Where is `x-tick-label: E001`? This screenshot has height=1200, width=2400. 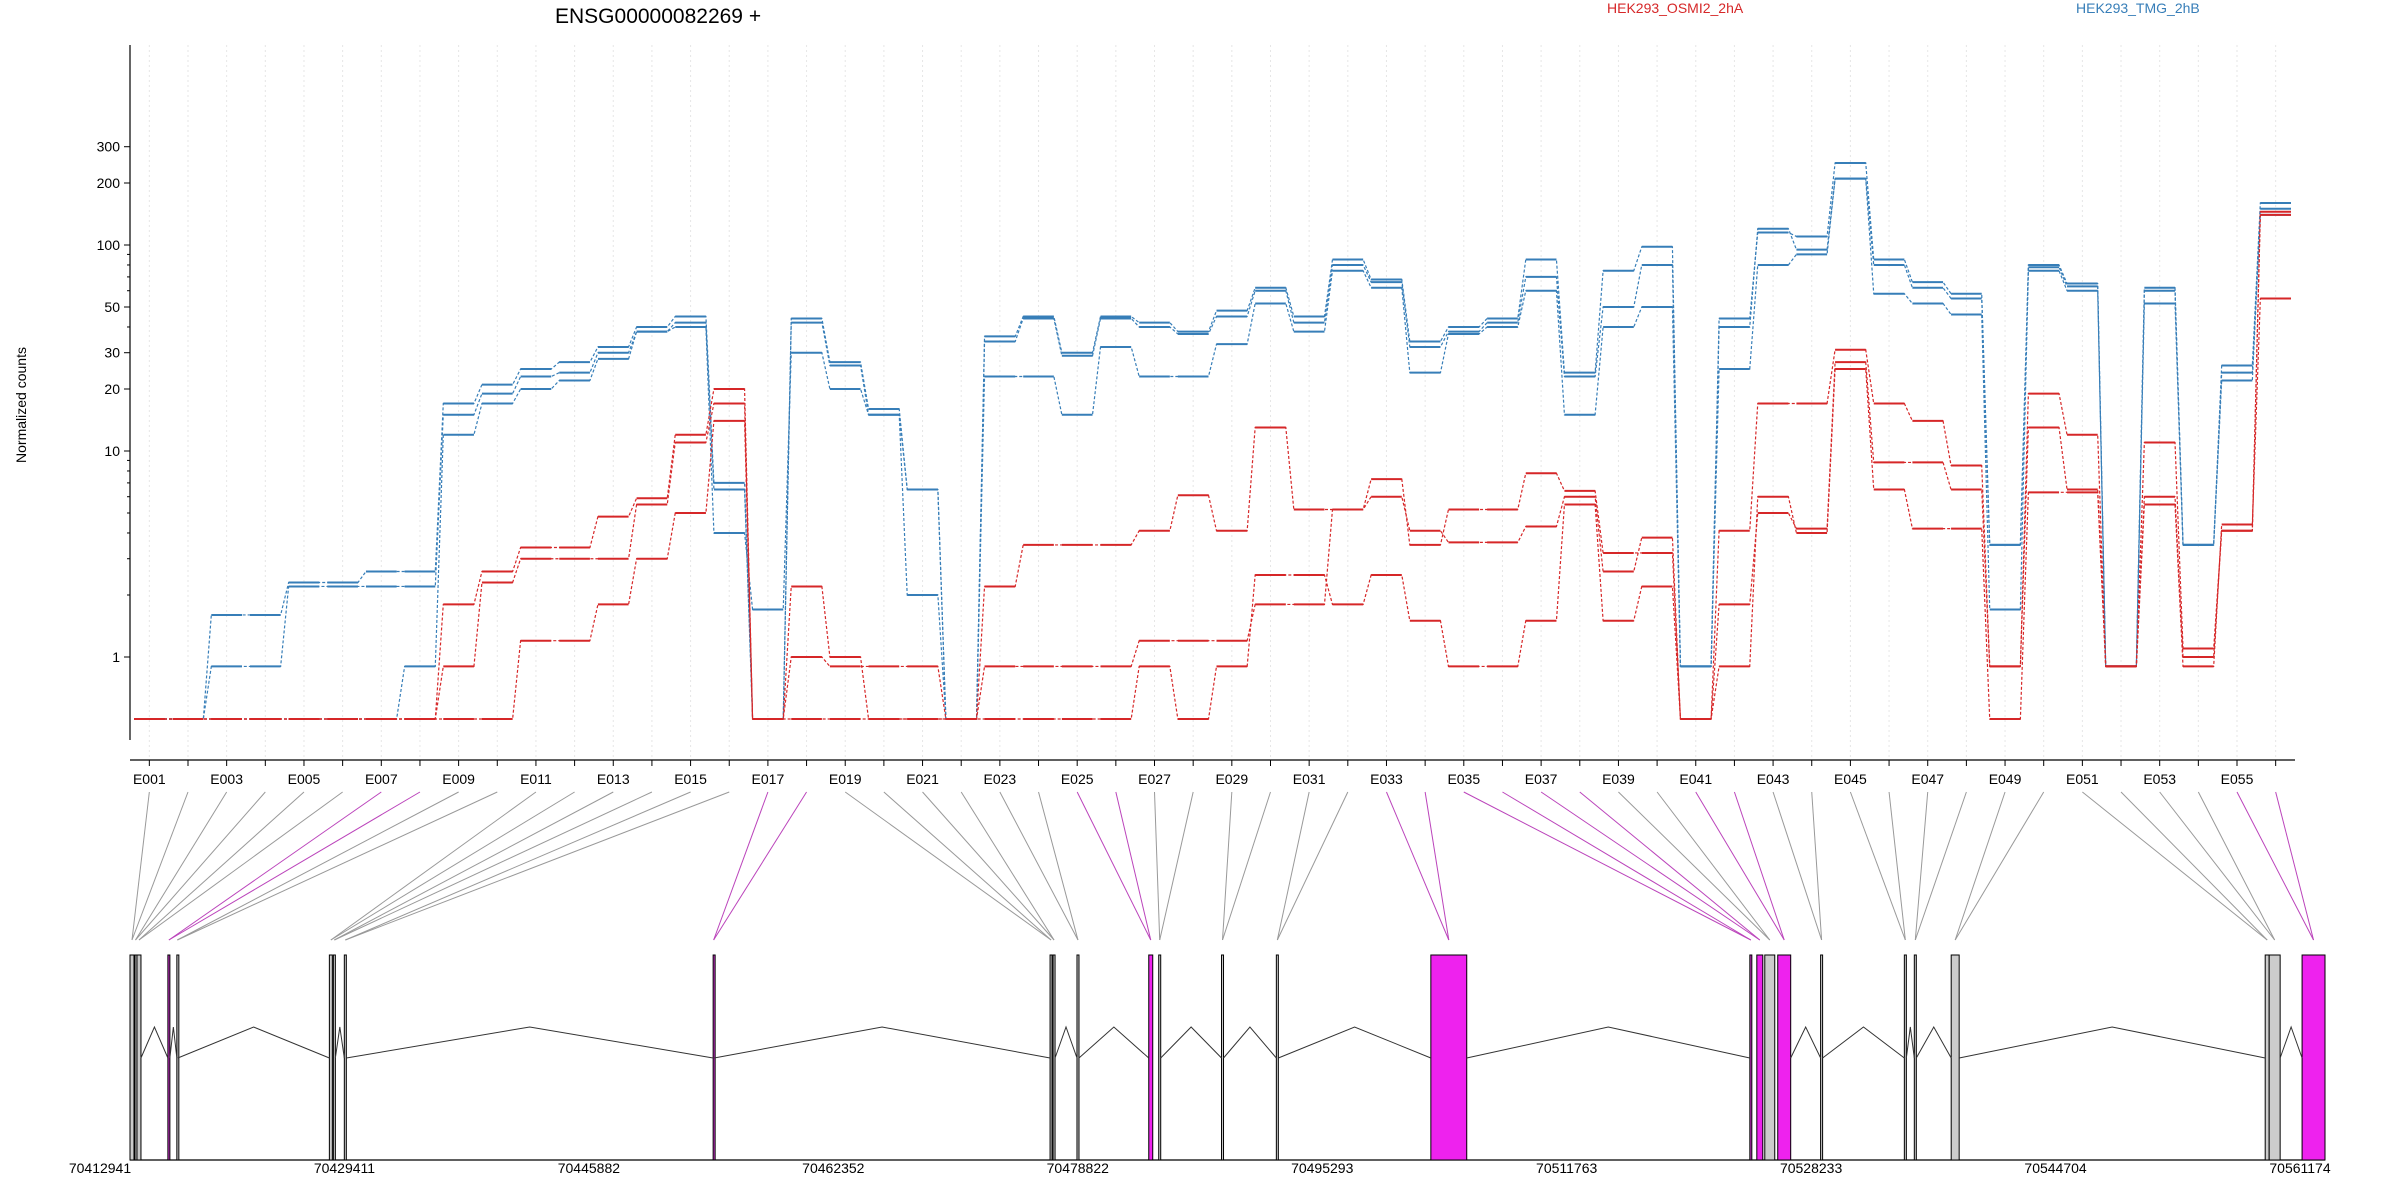 x-tick-label: E001 is located at coordinates (149, 779).